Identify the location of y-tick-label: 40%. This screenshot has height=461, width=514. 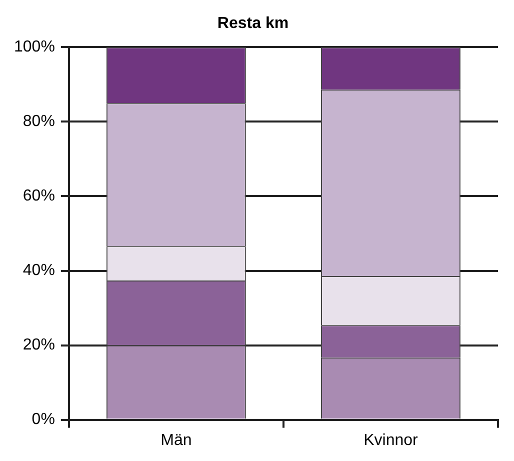
(38, 271).